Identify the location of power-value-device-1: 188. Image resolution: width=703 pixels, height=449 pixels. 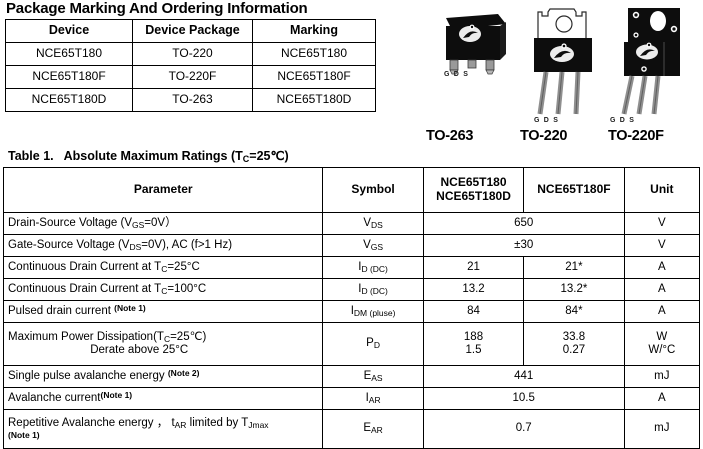
(473, 336).